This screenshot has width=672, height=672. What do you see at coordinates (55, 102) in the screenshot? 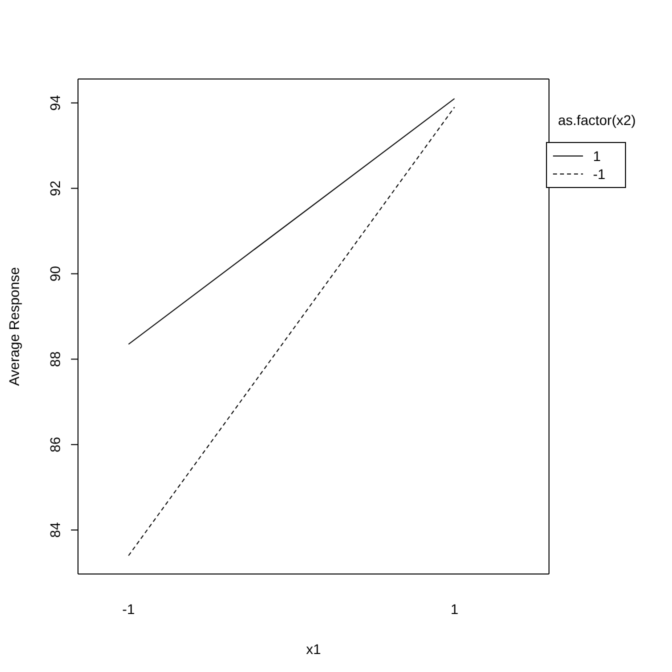
I see `y-tick-label: 94` at bounding box center [55, 102].